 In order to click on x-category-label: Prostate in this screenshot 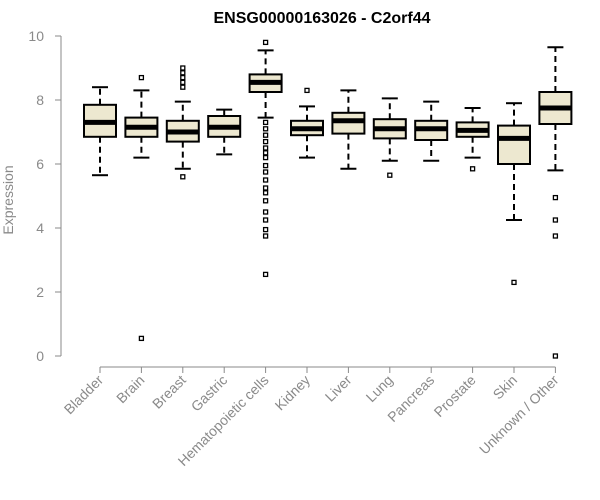, I will do `click(455, 396)`.